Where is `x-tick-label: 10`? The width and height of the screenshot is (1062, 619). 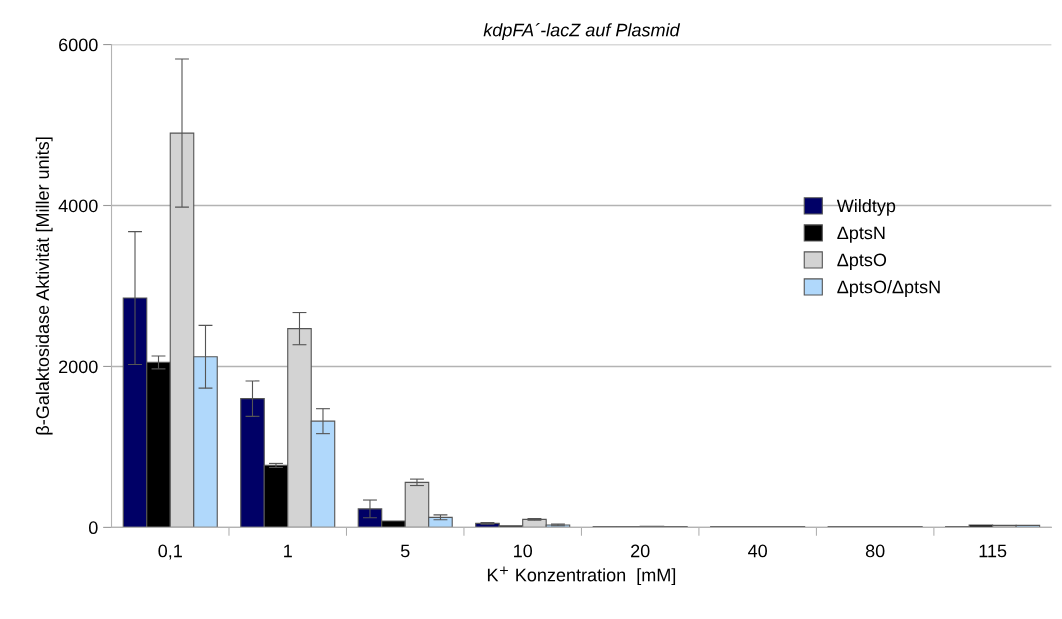
x-tick-label: 10 is located at coordinates (523, 551).